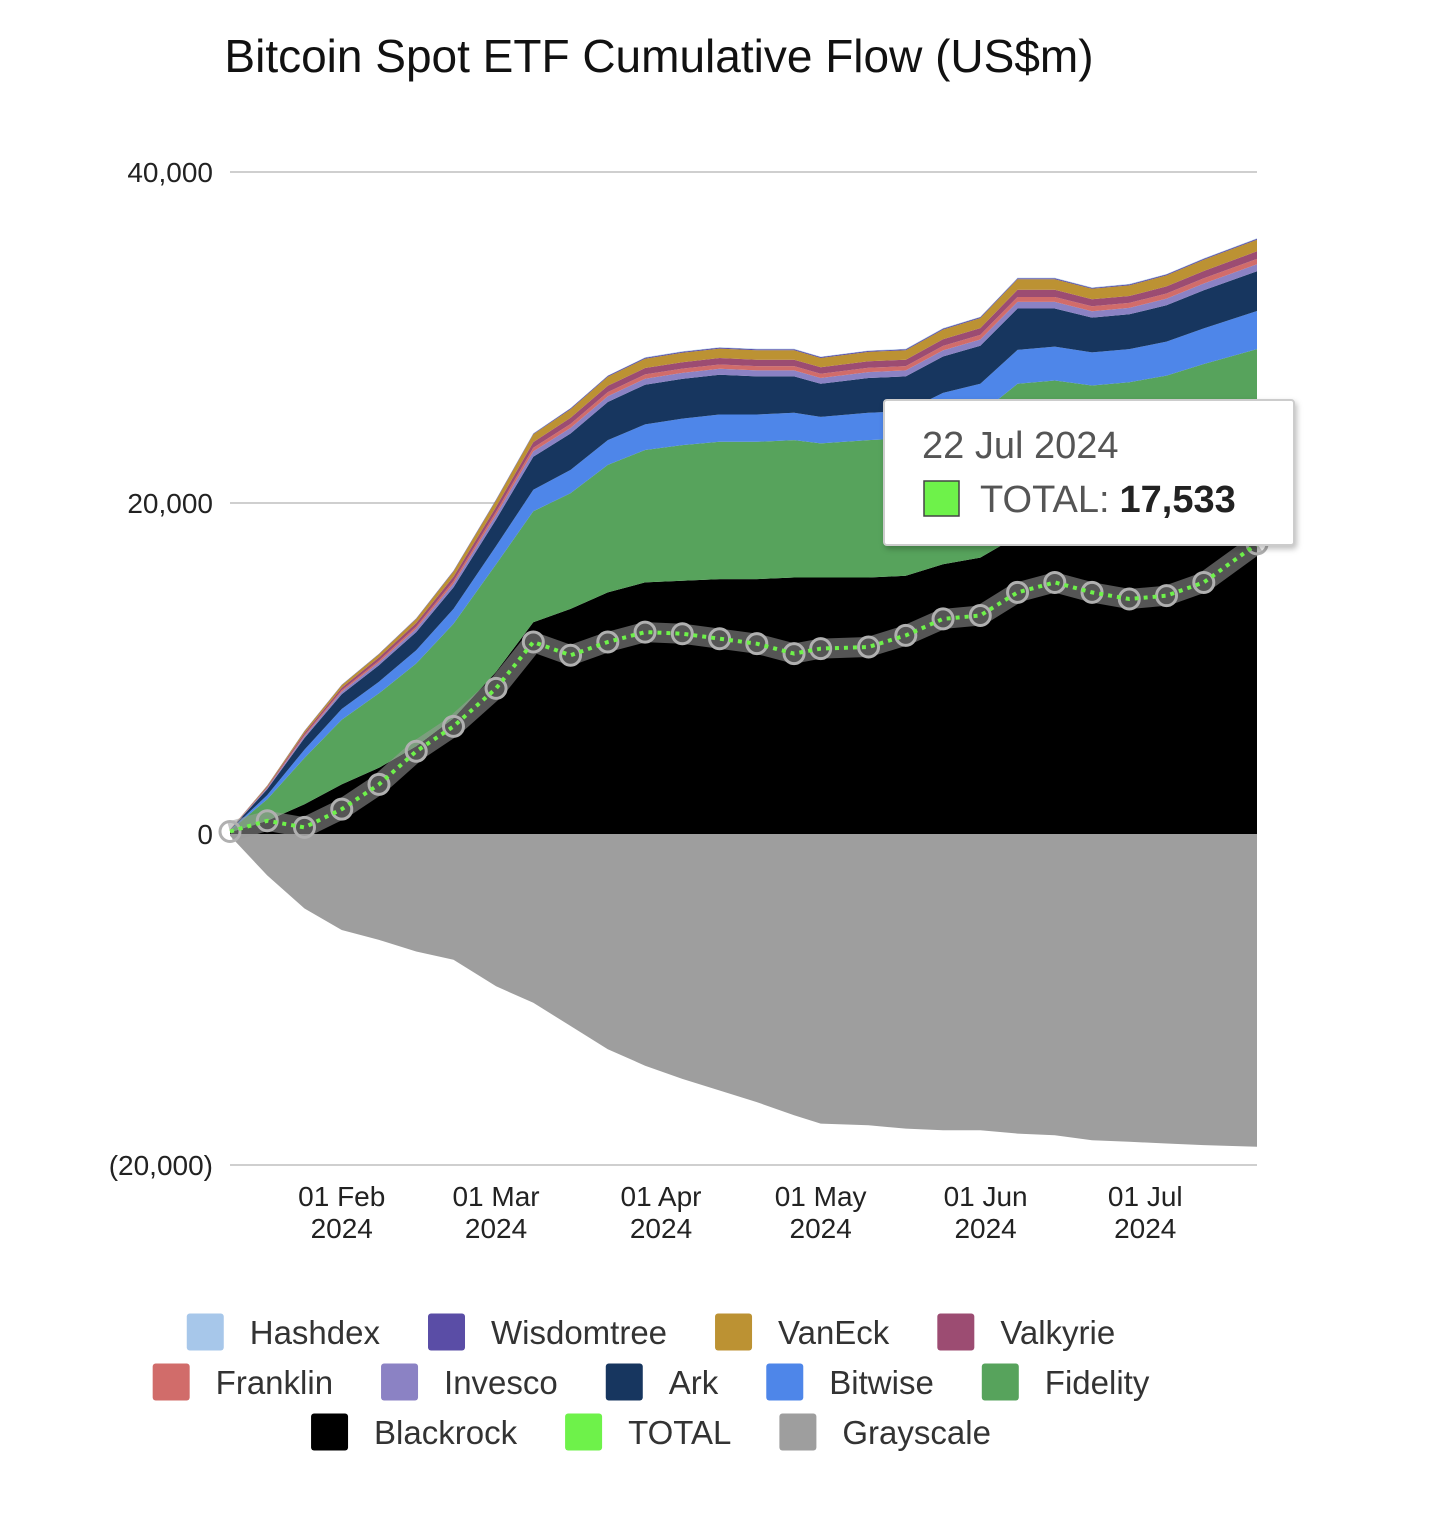 This screenshot has width=1456, height=1518. What do you see at coordinates (161, 1165) in the screenshot?
I see `y-tick-label: (20,000)` at bounding box center [161, 1165].